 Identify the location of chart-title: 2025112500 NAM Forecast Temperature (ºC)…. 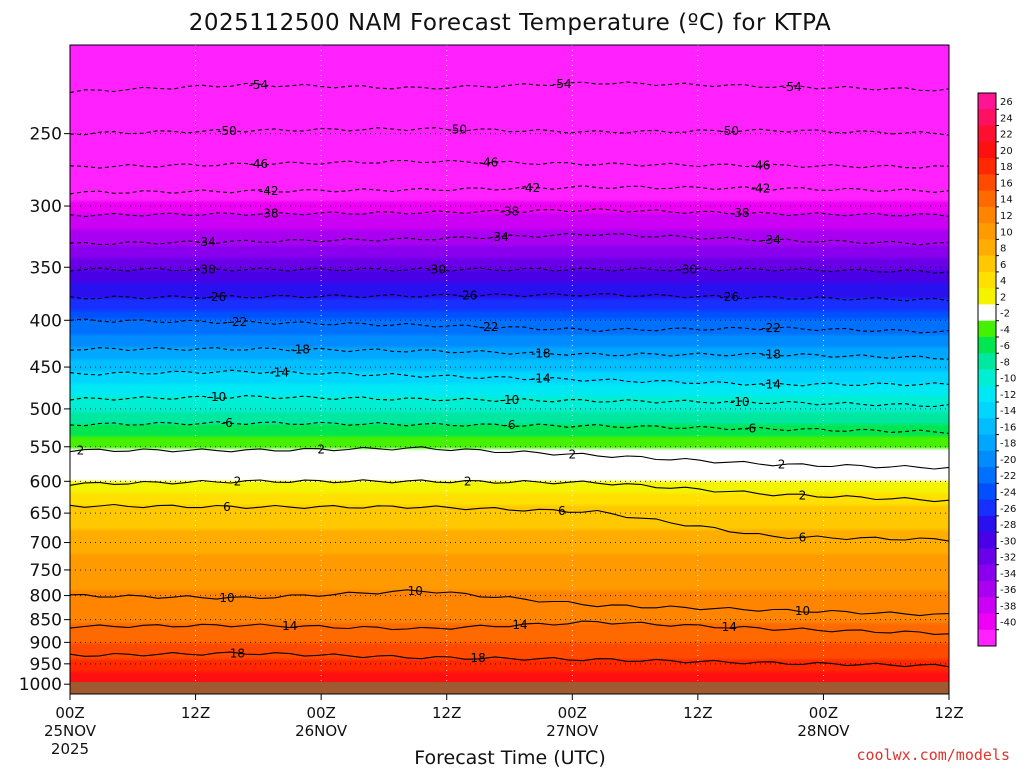
(510, 23).